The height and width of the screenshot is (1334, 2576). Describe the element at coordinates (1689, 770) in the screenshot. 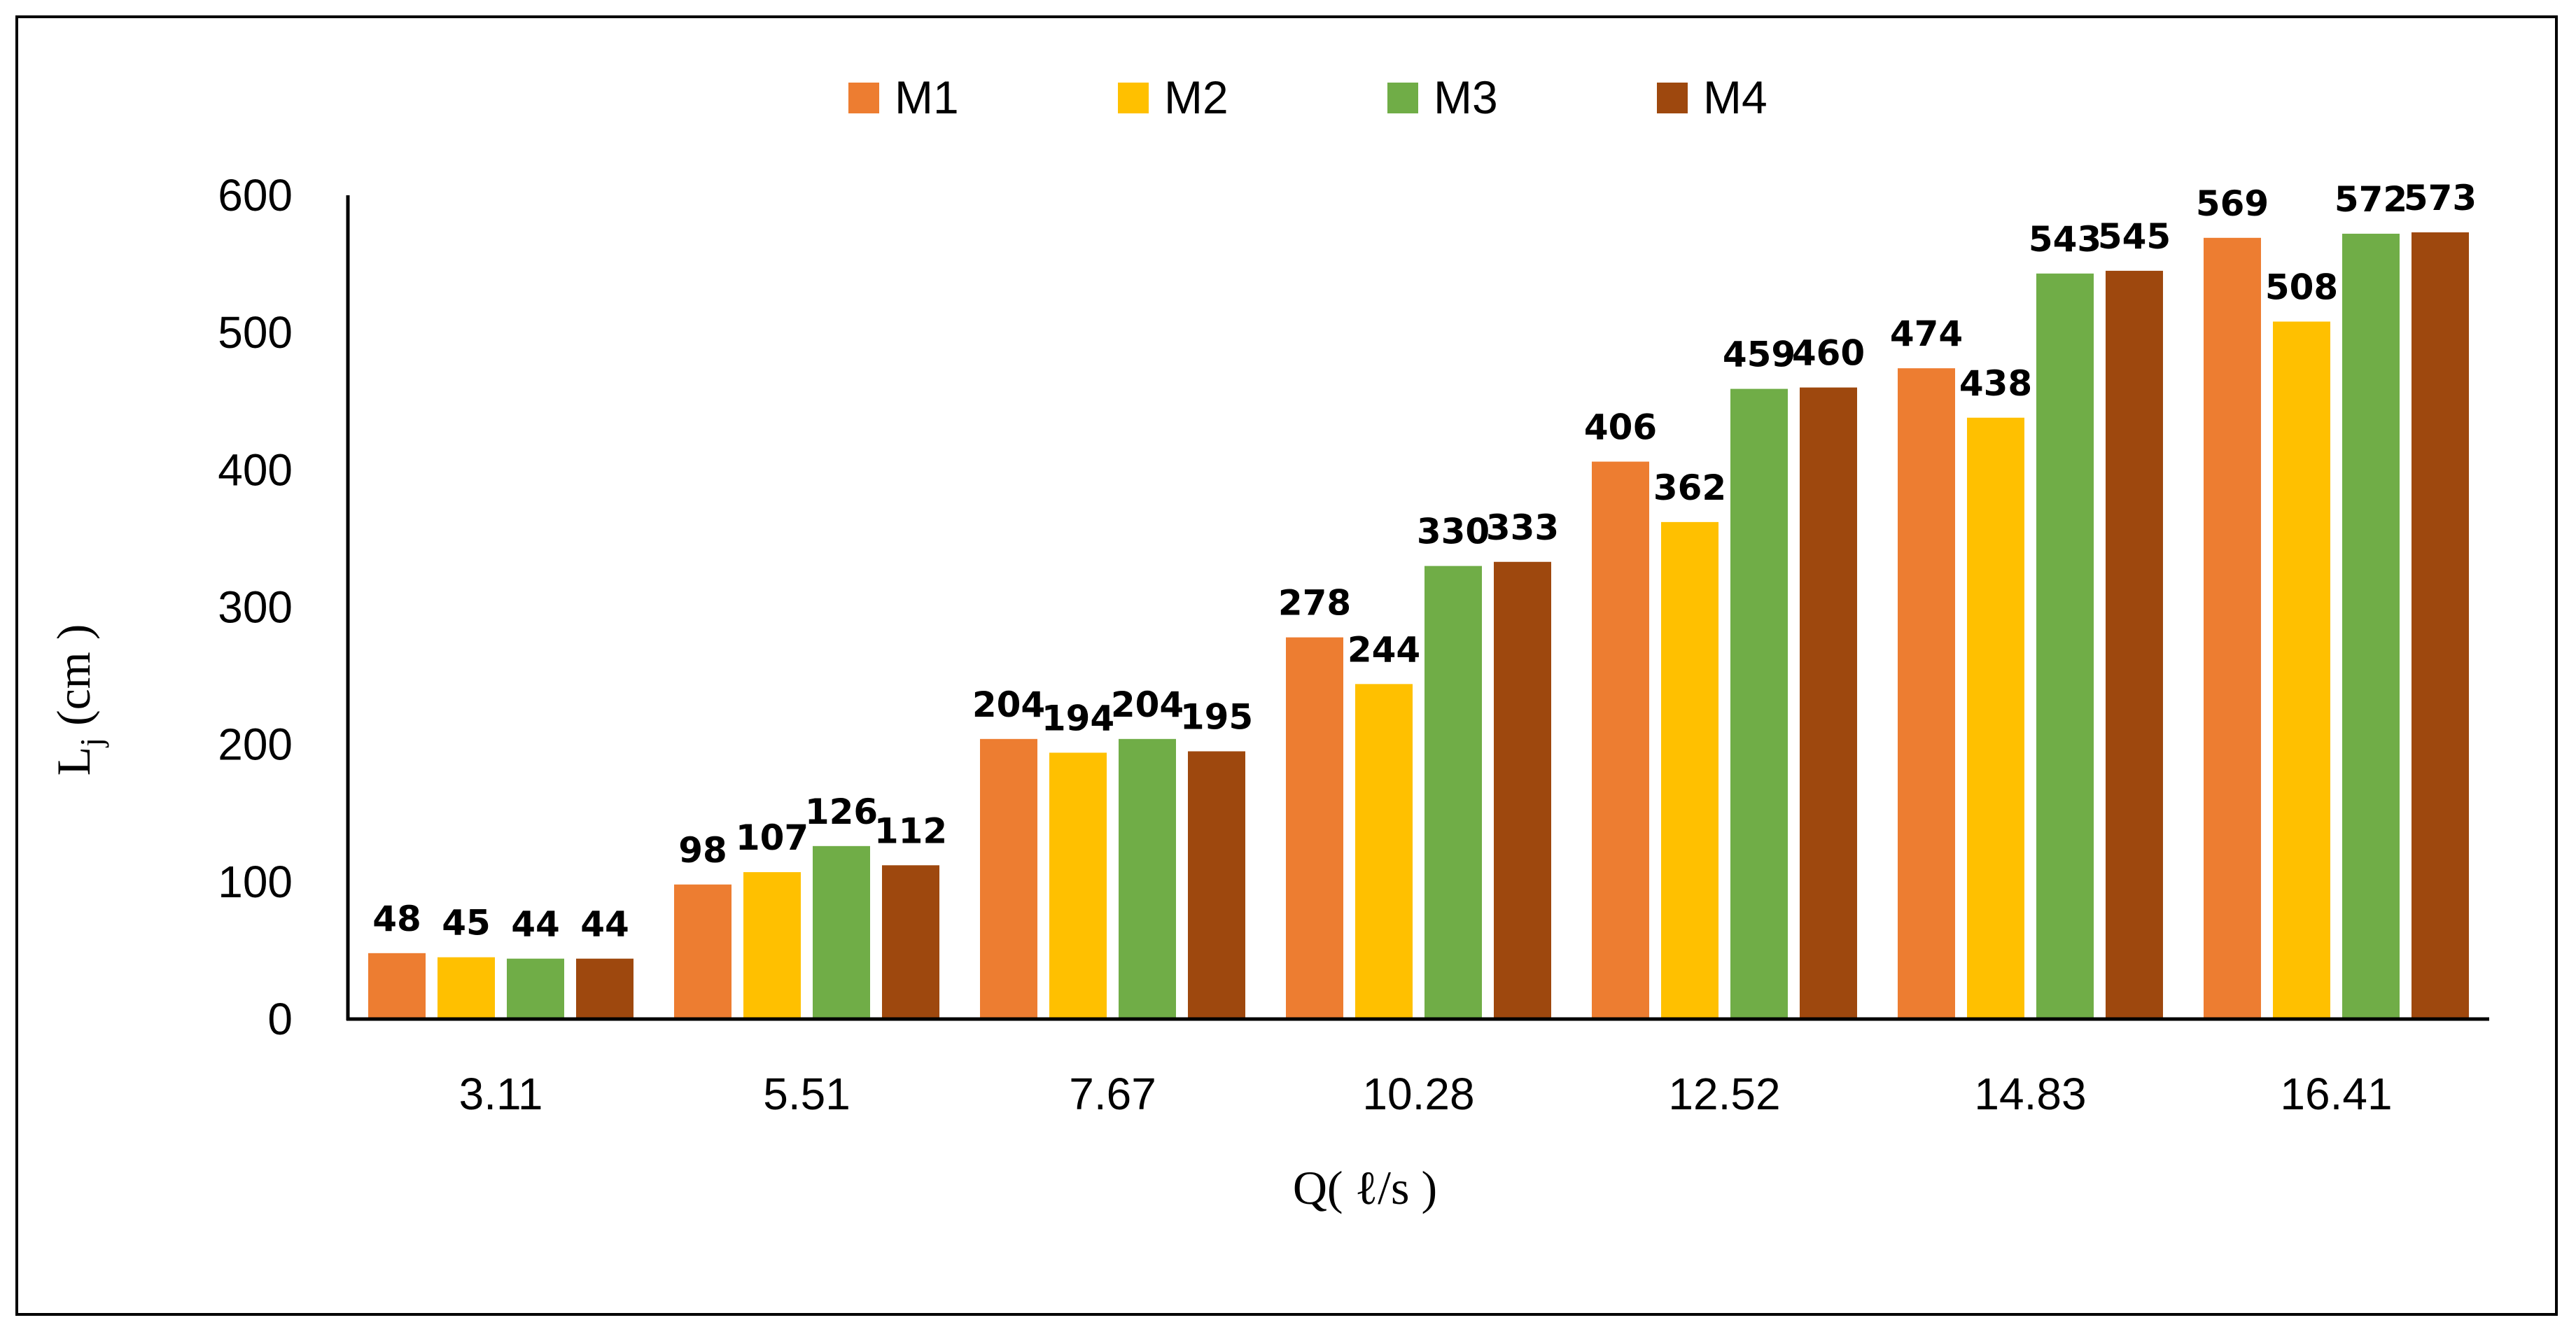

I see `bar-m2-12.52` at that location.